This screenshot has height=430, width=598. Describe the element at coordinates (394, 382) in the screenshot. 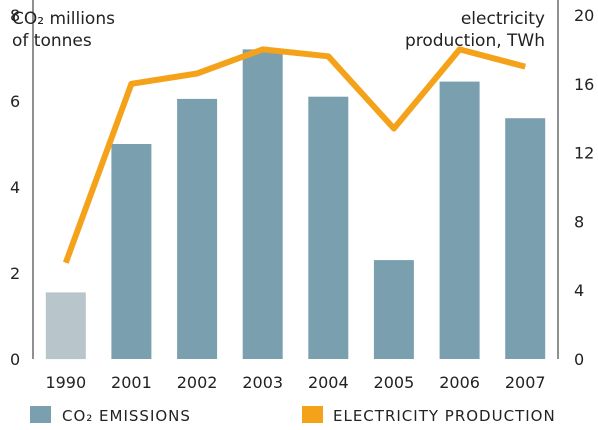

I see `x-tick-label: 2005` at that location.